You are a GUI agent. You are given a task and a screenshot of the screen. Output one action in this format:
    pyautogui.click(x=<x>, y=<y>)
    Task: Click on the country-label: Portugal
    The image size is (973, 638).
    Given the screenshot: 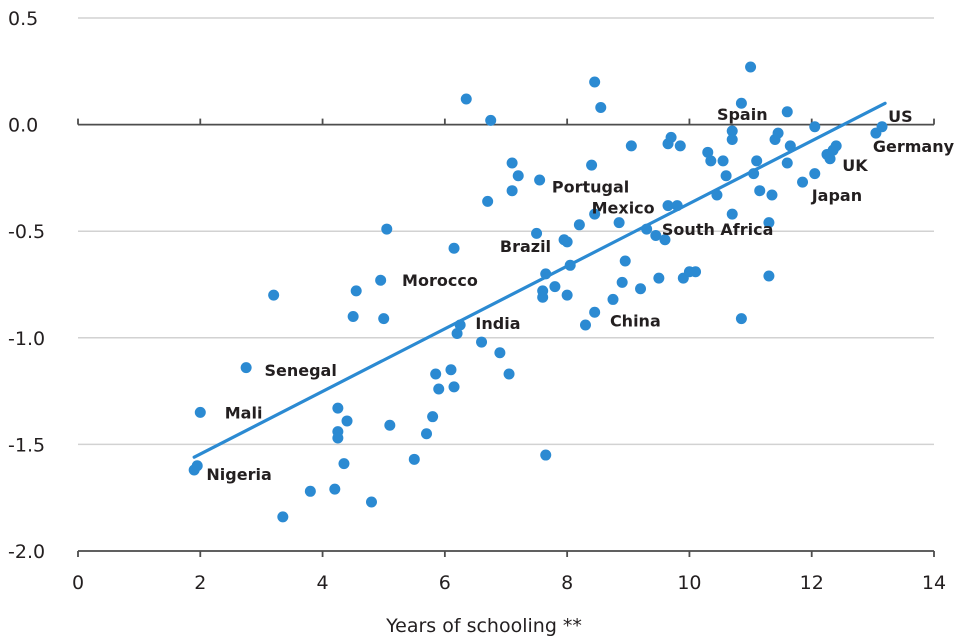 What is the action you would take?
    pyautogui.click(x=590, y=186)
    